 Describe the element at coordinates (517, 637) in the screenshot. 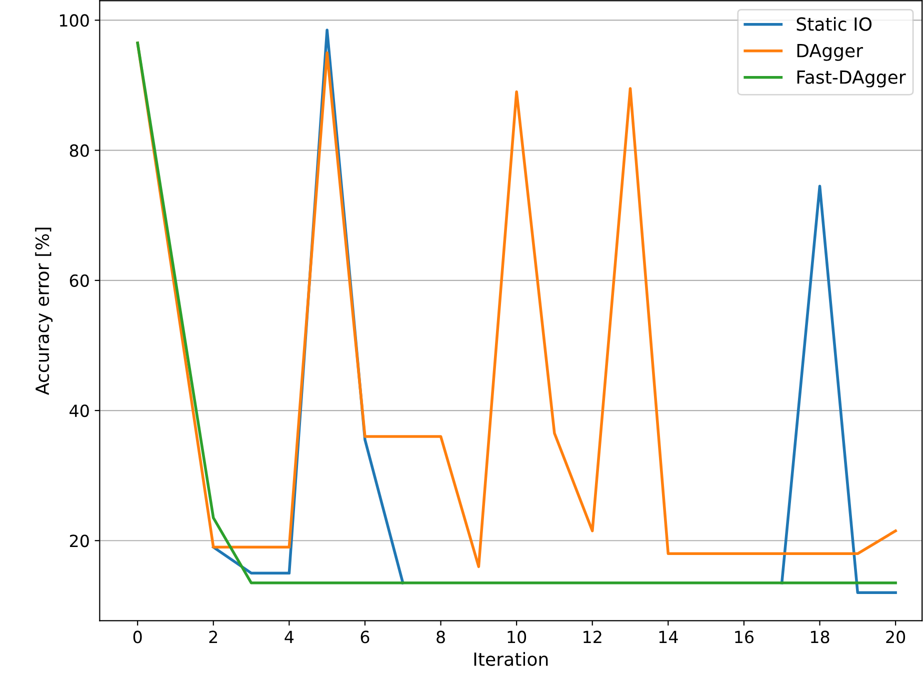

I see `x-tick-label: 10` at that location.